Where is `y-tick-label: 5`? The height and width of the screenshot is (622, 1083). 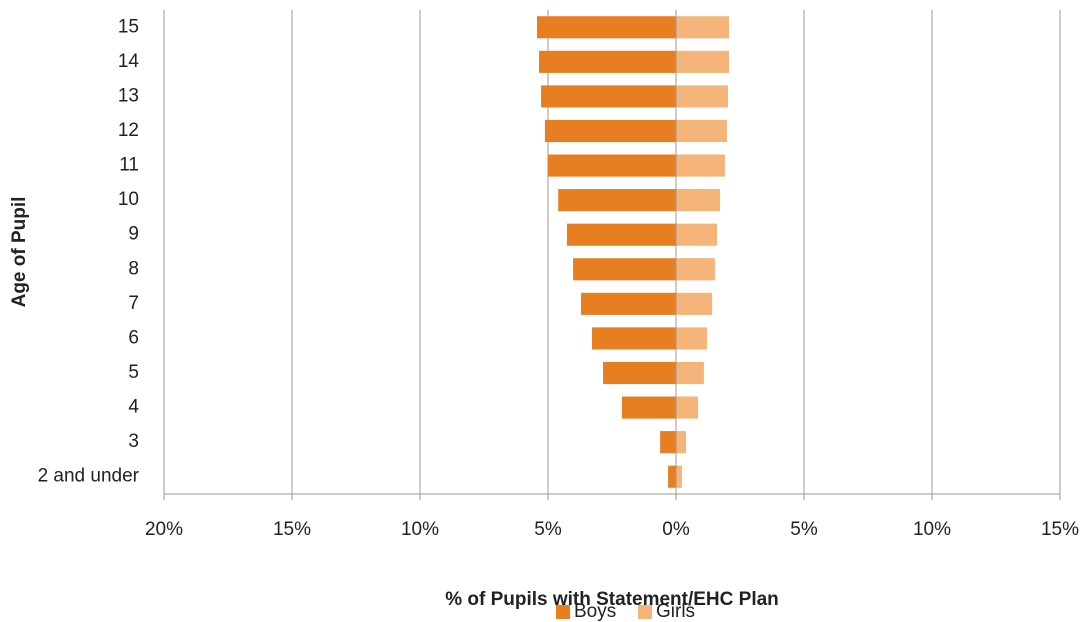 y-tick-label: 5 is located at coordinates (133, 372).